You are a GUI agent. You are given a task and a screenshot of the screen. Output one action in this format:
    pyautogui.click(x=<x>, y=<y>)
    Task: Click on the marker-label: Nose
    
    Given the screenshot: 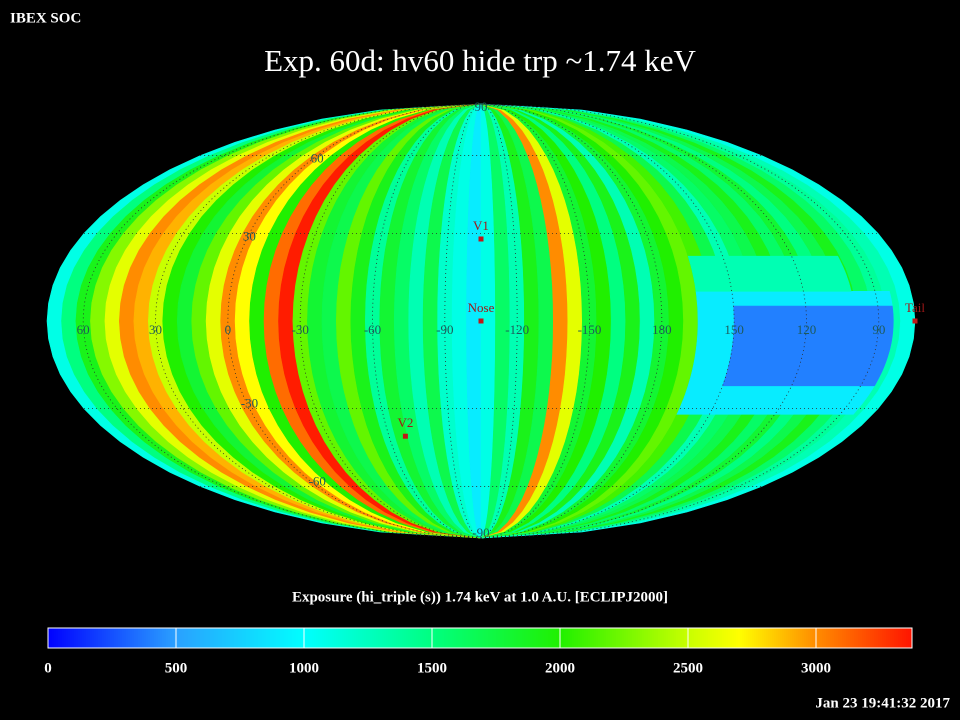 What is the action you would take?
    pyautogui.click(x=481, y=307)
    